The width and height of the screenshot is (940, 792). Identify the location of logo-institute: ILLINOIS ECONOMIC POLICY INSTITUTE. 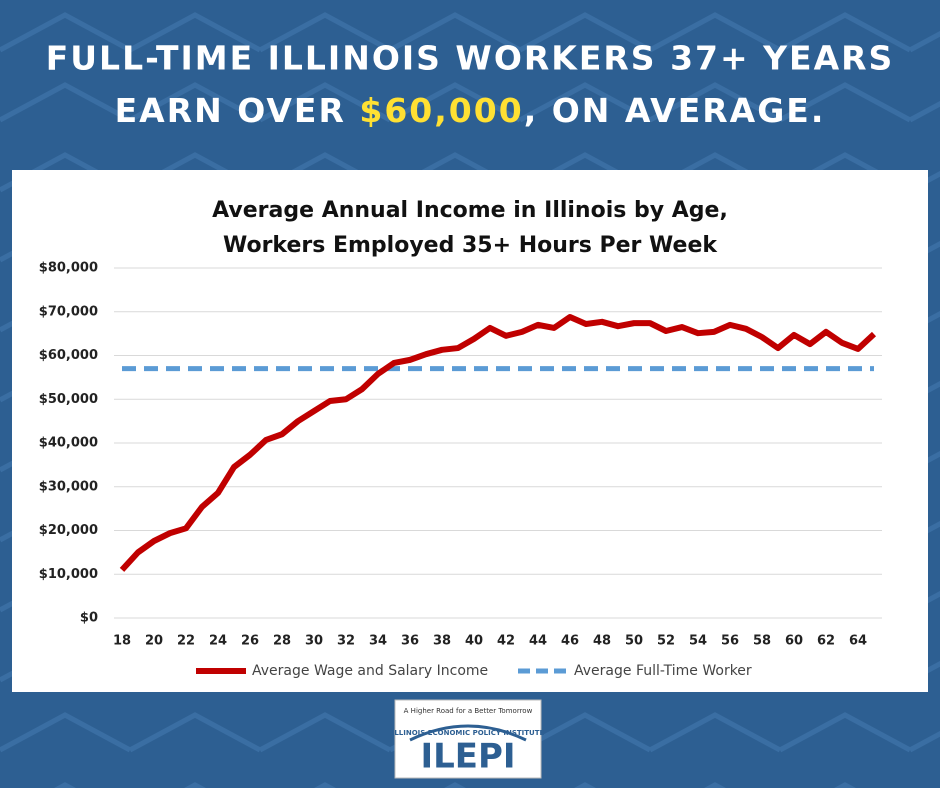
(468, 733).